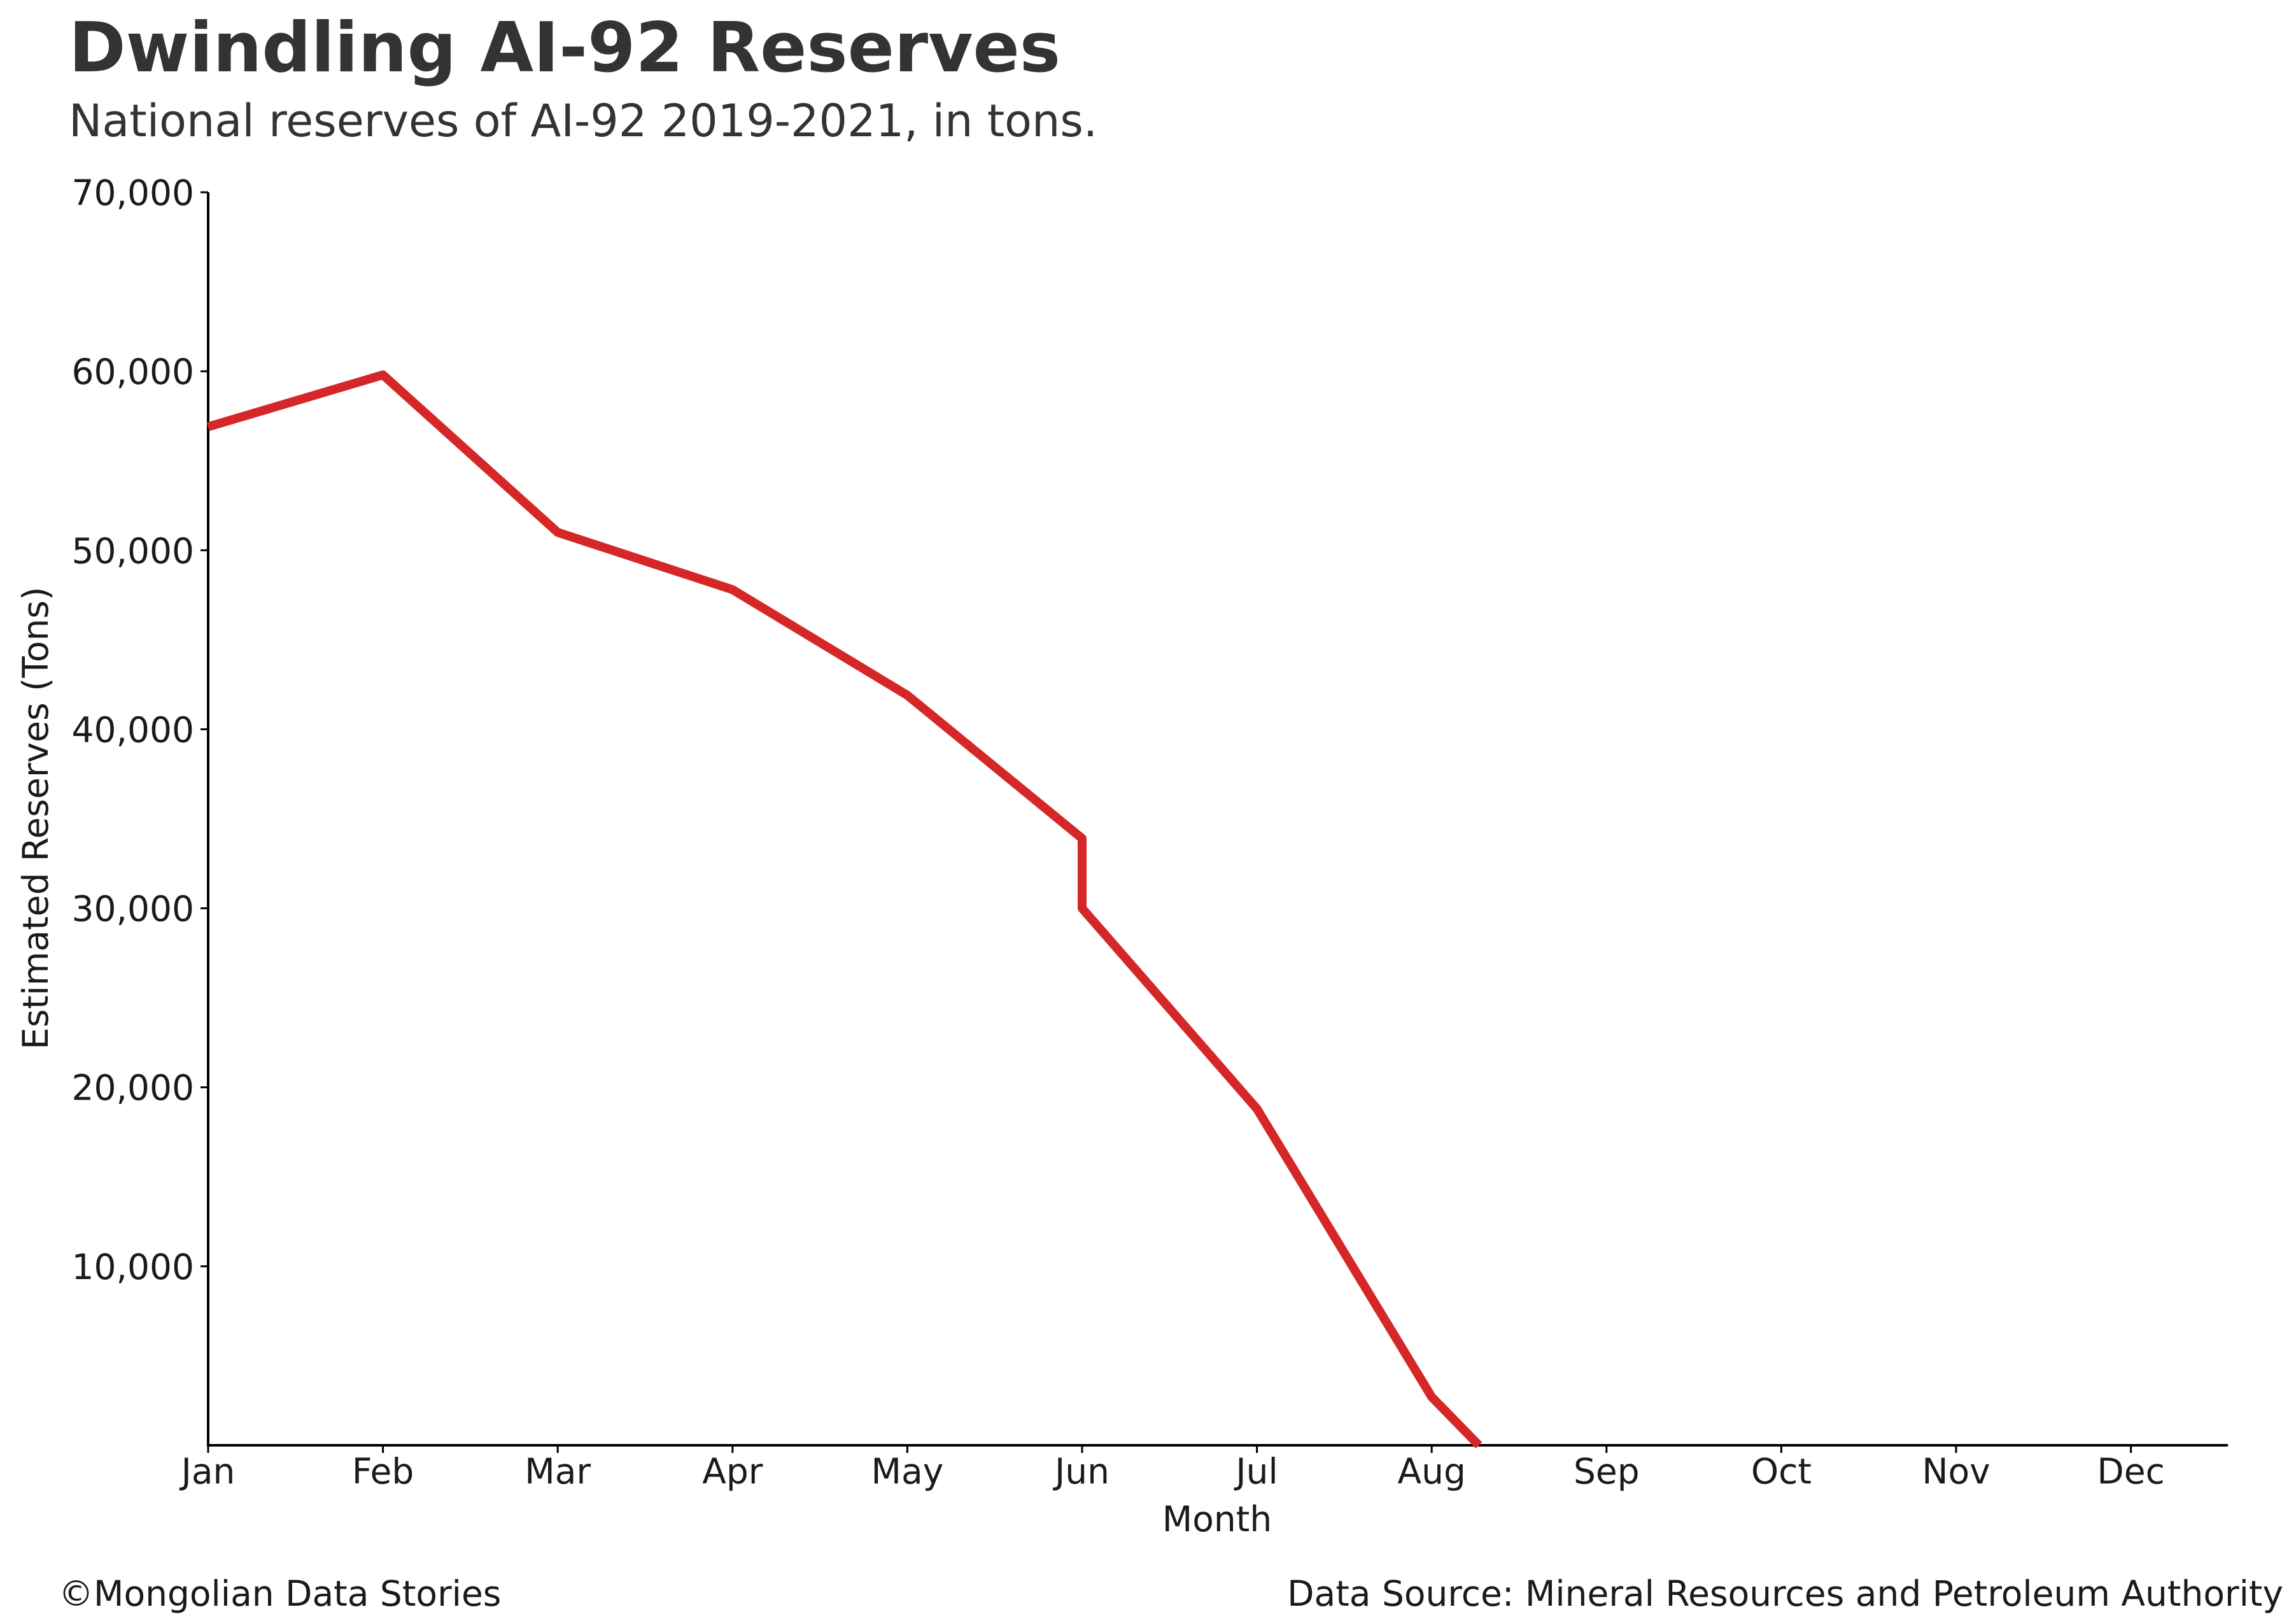 This screenshot has width=2296, height=1614. What do you see at coordinates (133, 1267) in the screenshot?
I see `y-tick-label: 10,000` at bounding box center [133, 1267].